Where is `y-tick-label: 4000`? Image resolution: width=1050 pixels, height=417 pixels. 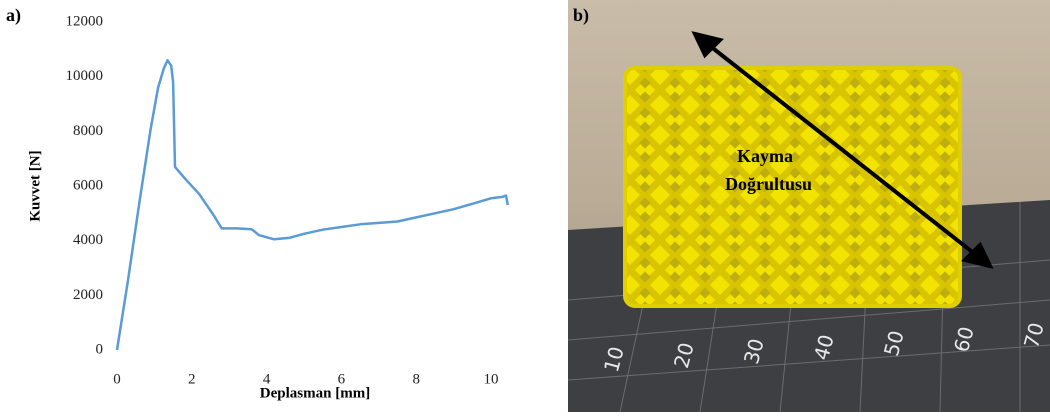 y-tick-label: 4000 is located at coordinates (88, 240).